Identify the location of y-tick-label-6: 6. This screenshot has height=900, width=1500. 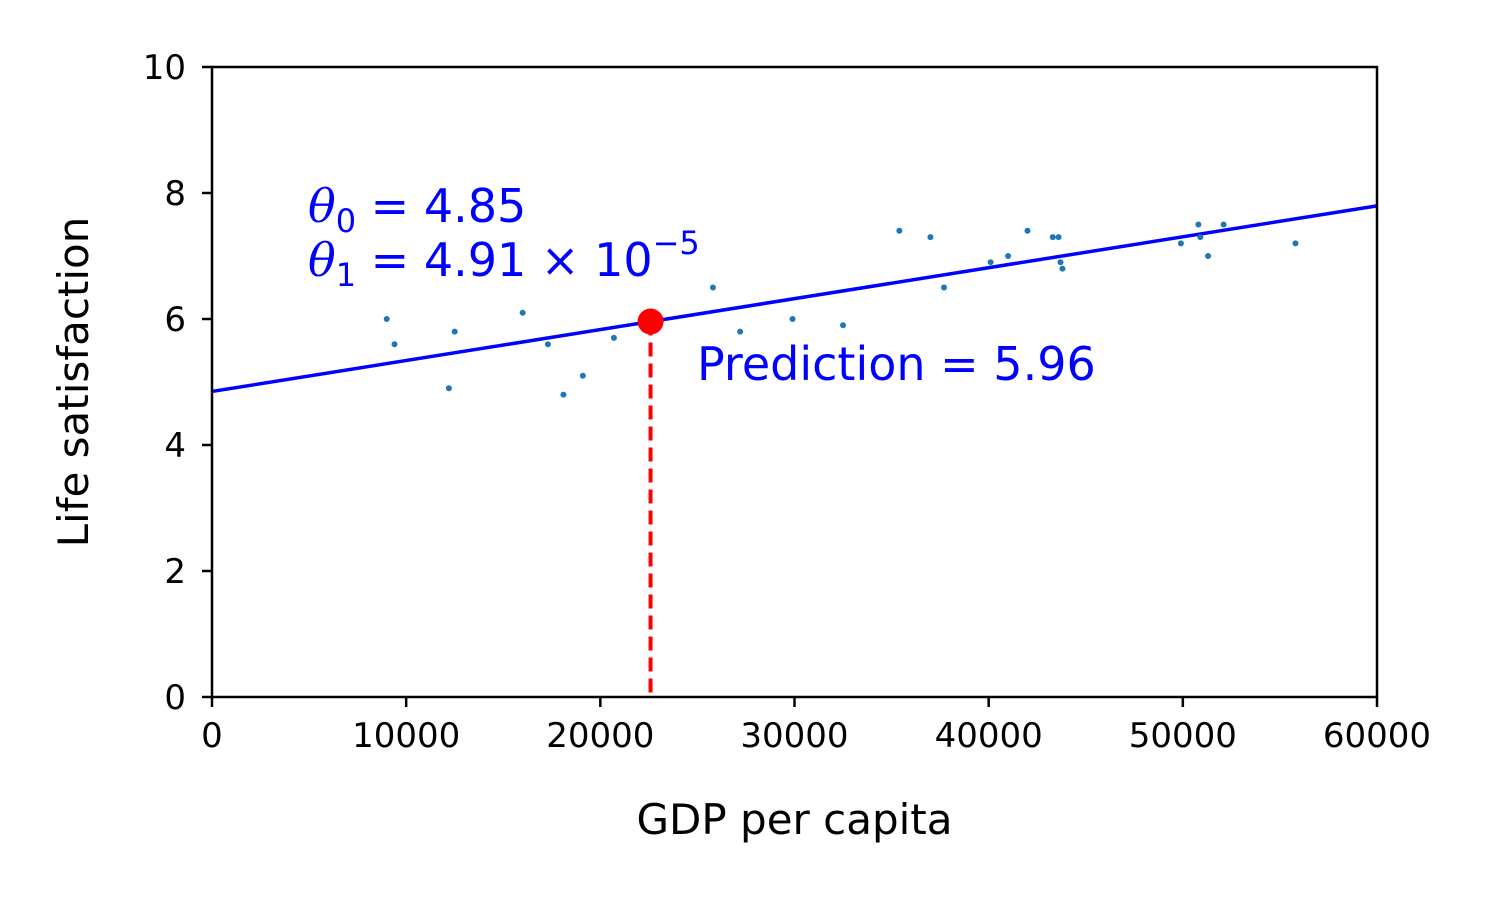
(175, 320).